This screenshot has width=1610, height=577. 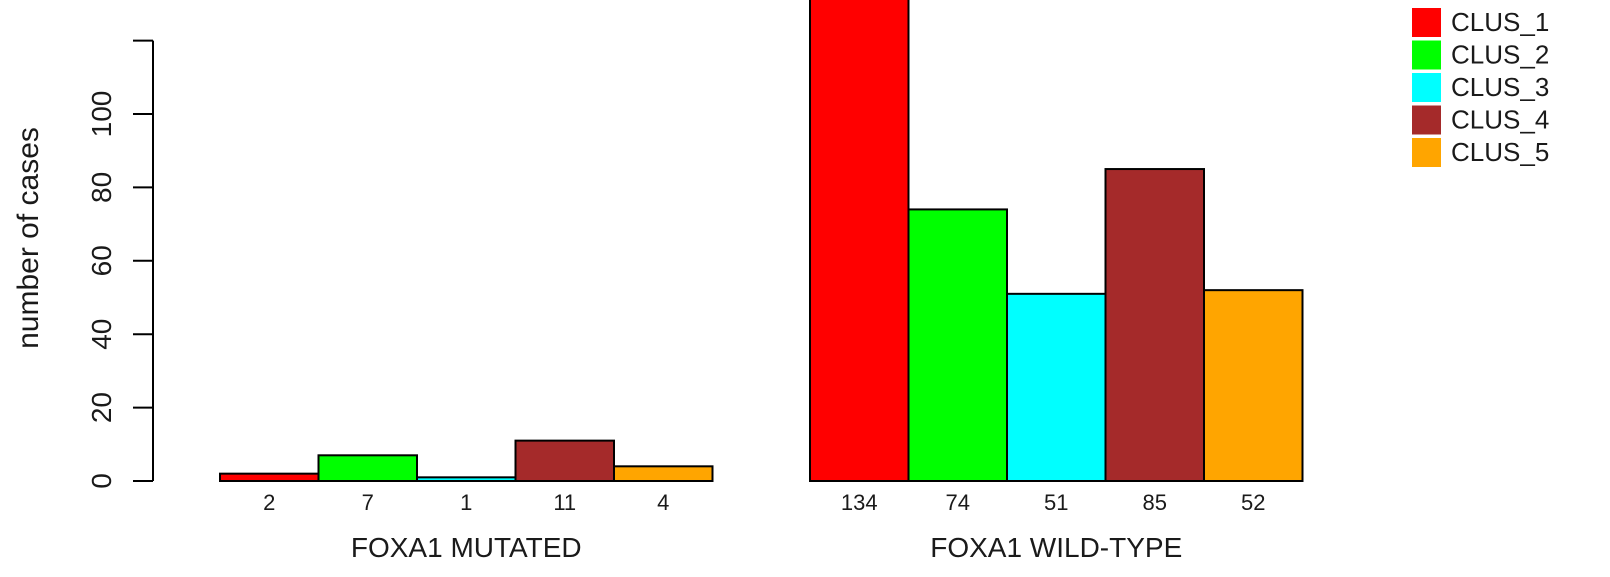 I want to click on legend-label: CLUS_4, so click(x=1500, y=120).